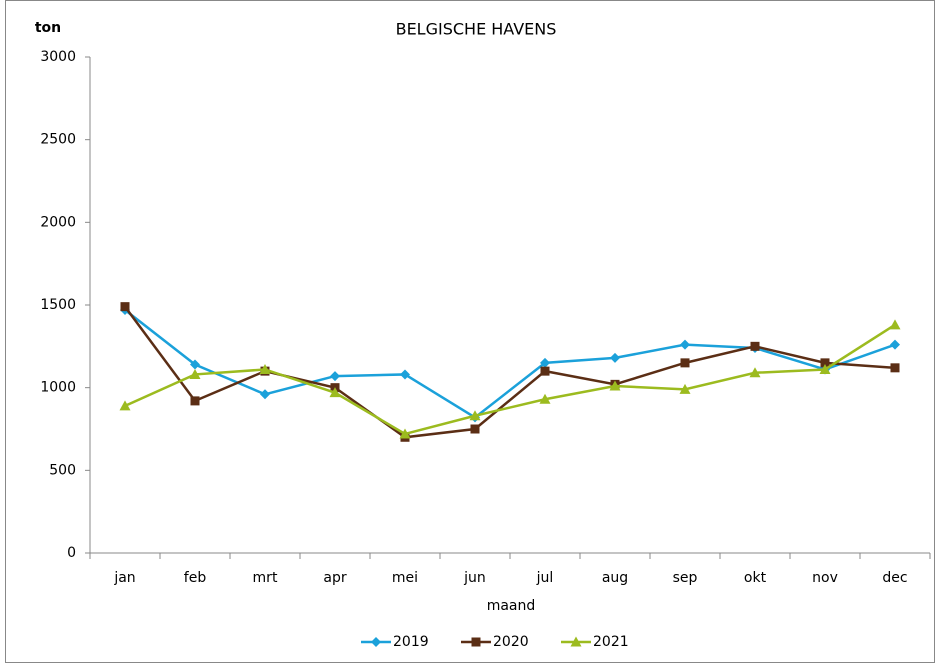 Image resolution: width=936 pixels, height=664 pixels. I want to click on x-tick-label: feb, so click(195, 578).